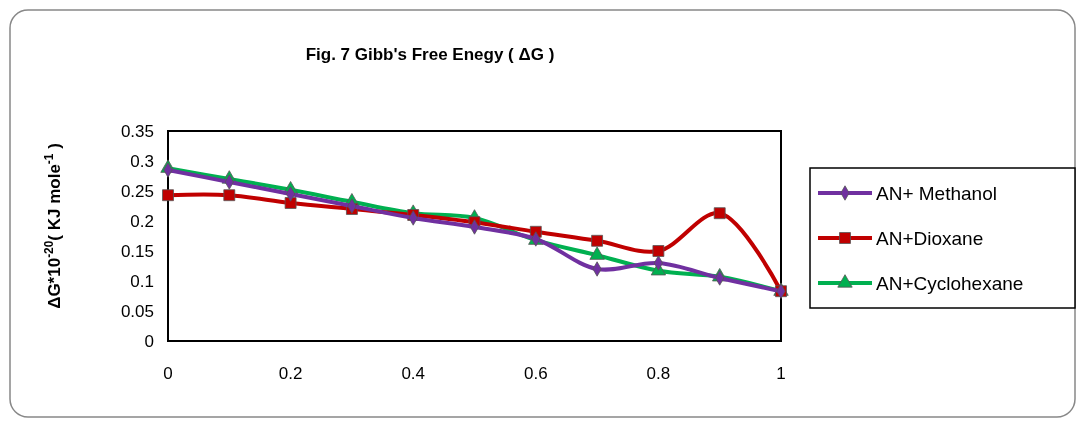 The image size is (1085, 421). Describe the element at coordinates (290, 373) in the screenshot. I see `x-tick-label: 0.2` at that location.